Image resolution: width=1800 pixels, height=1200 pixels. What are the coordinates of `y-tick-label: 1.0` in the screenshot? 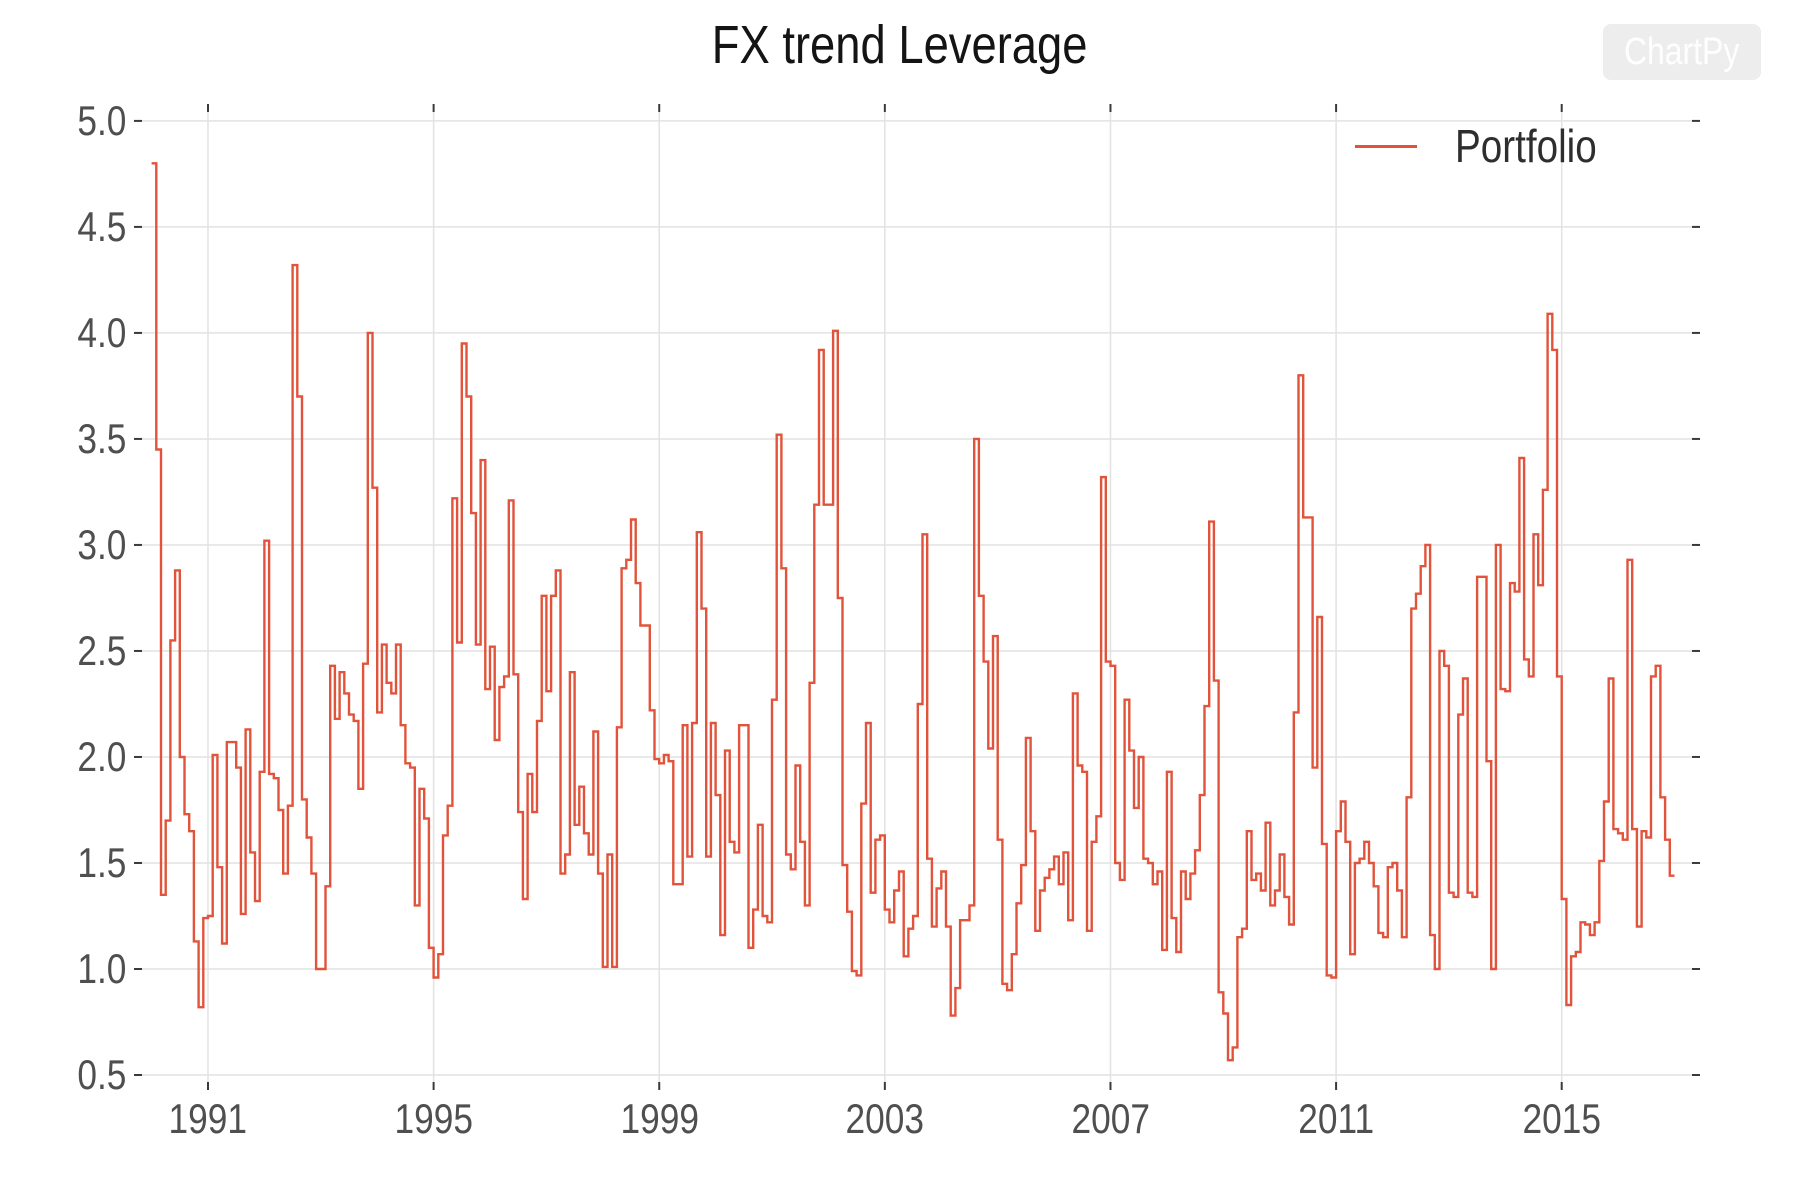 It's located at (101, 968).